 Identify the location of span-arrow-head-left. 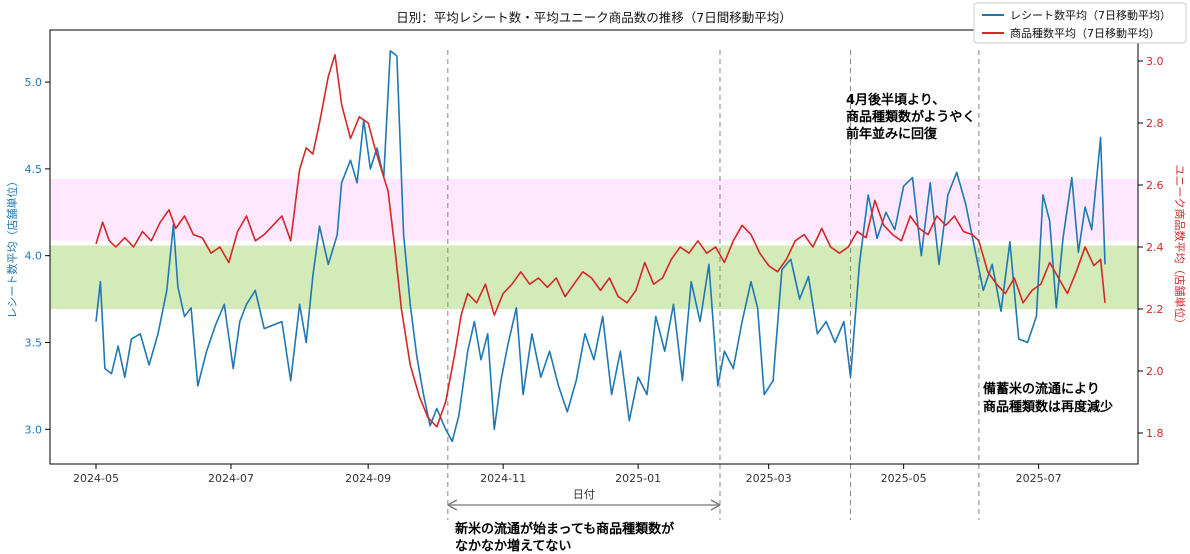
(452, 505).